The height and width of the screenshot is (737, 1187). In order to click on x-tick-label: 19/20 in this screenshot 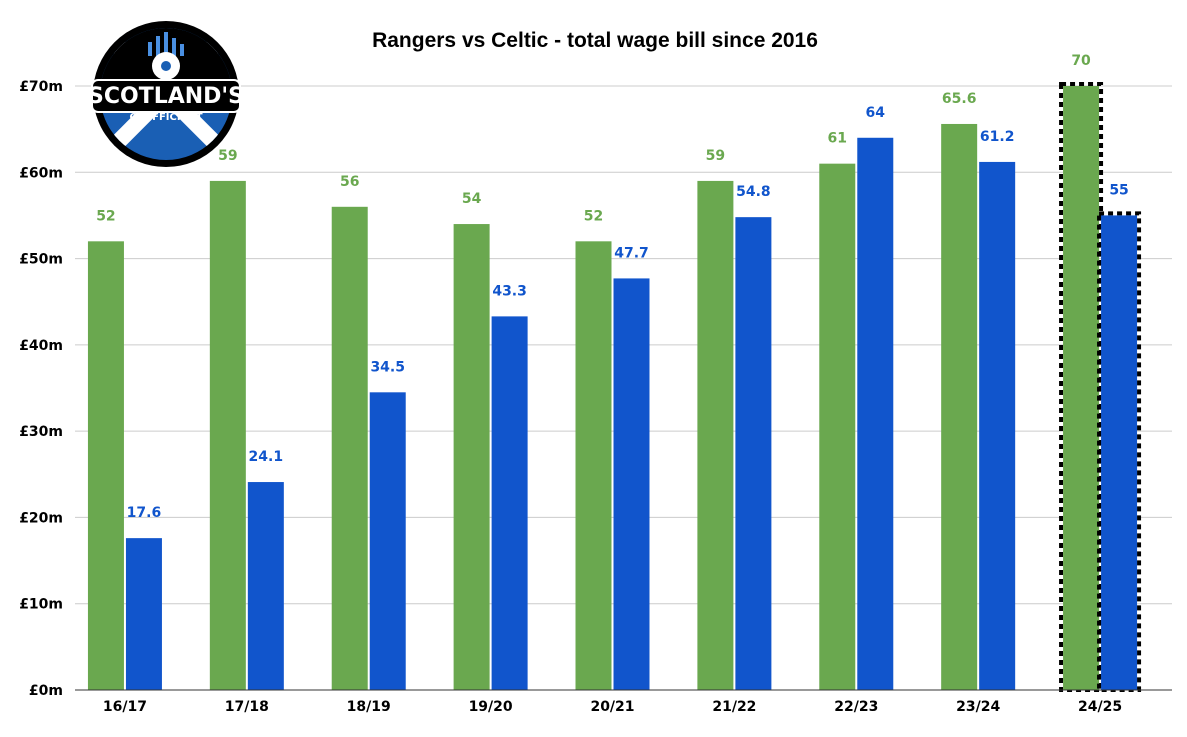, I will do `click(491, 707)`.